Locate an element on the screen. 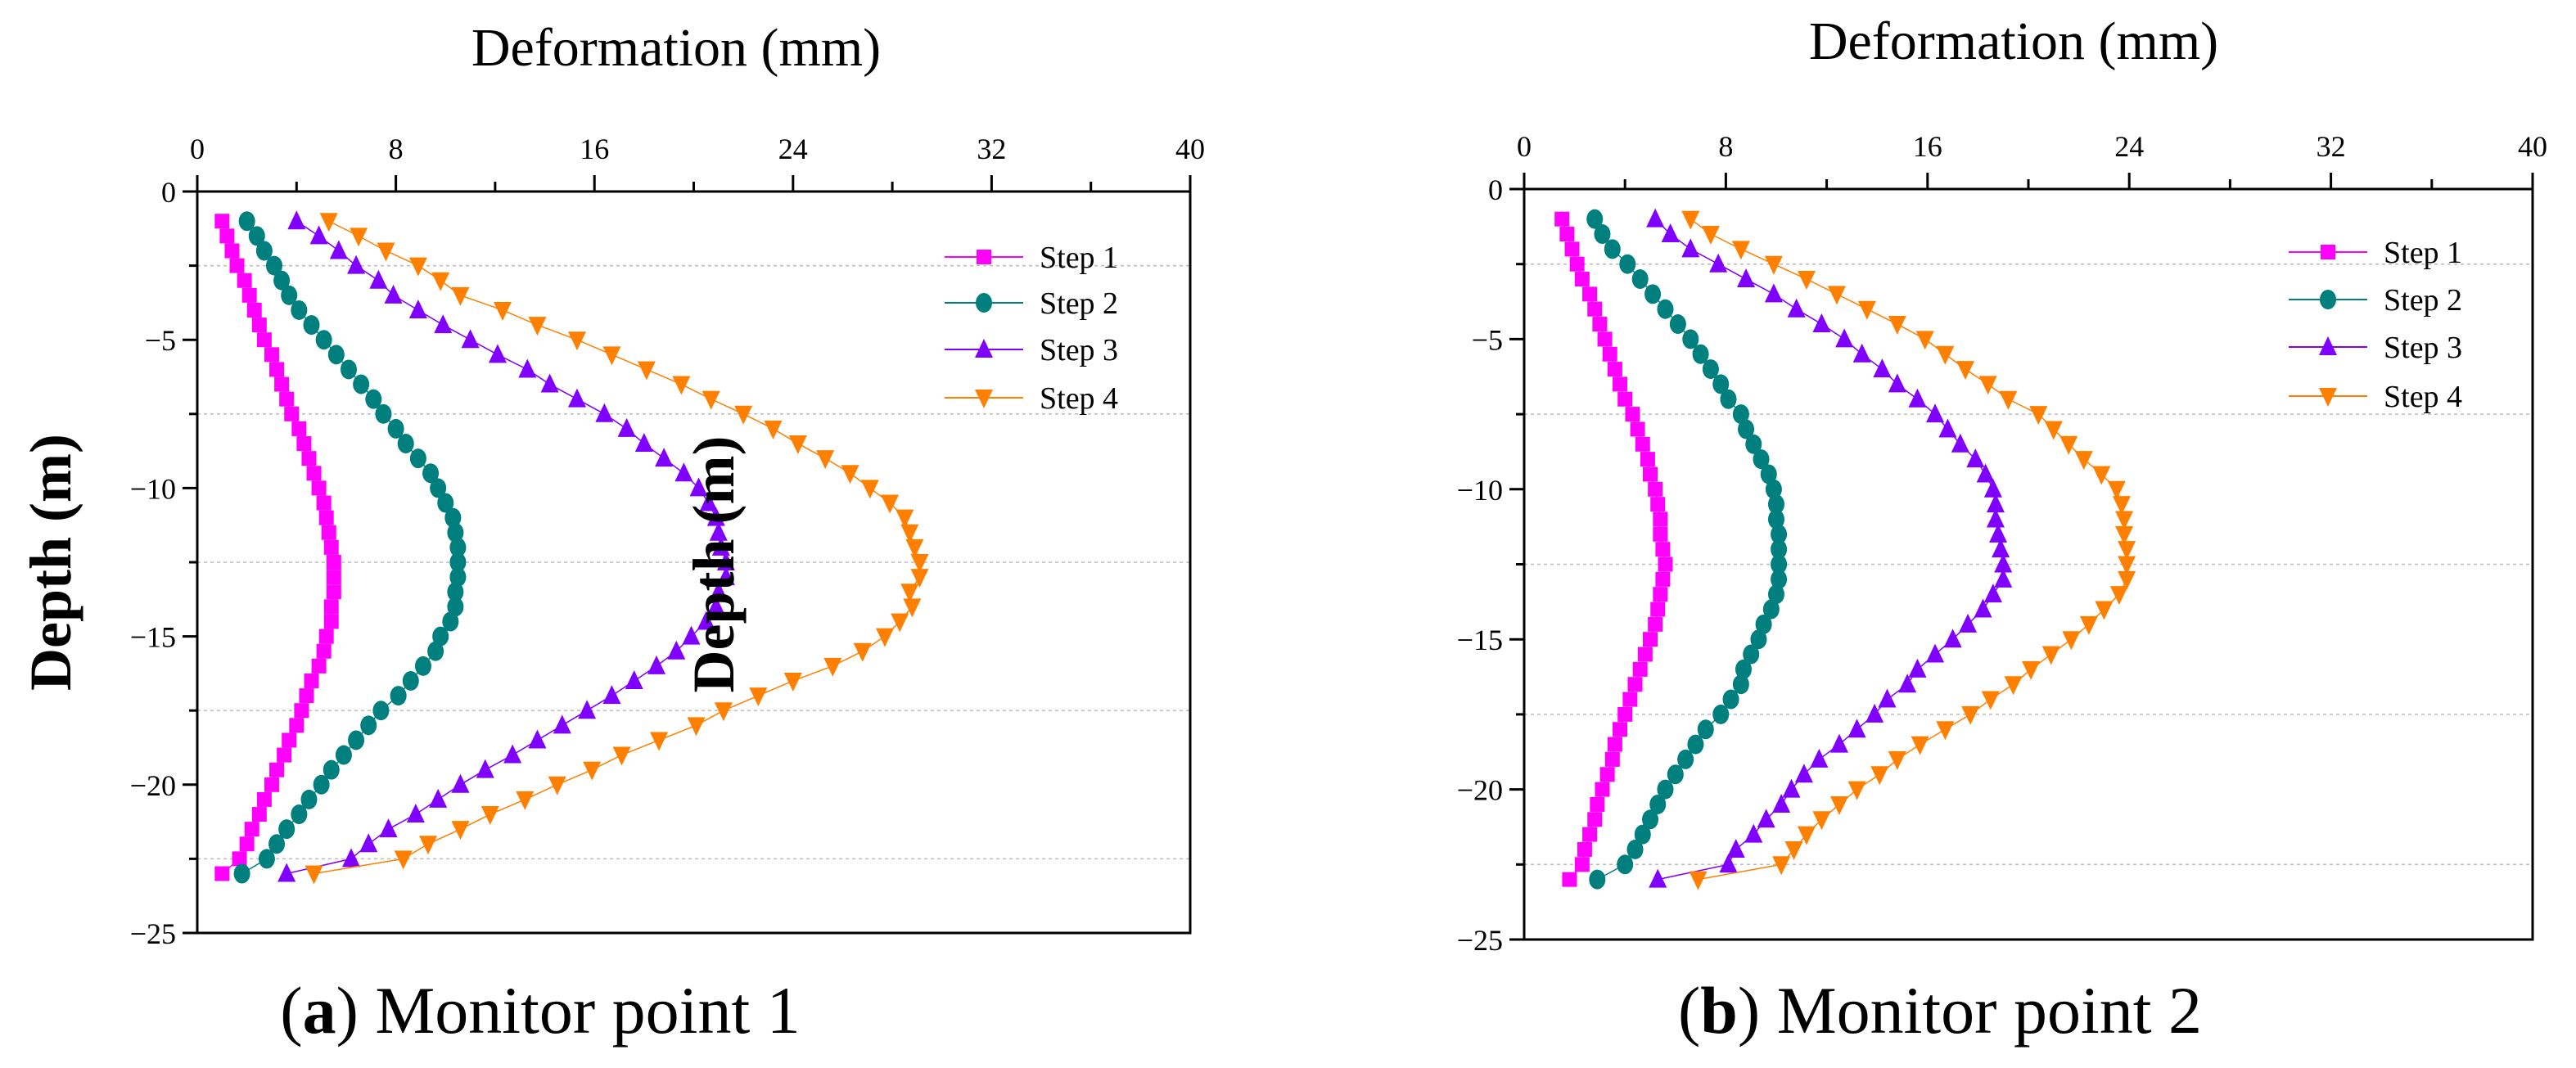  y-tick-label: −10 is located at coordinates (1480, 490).